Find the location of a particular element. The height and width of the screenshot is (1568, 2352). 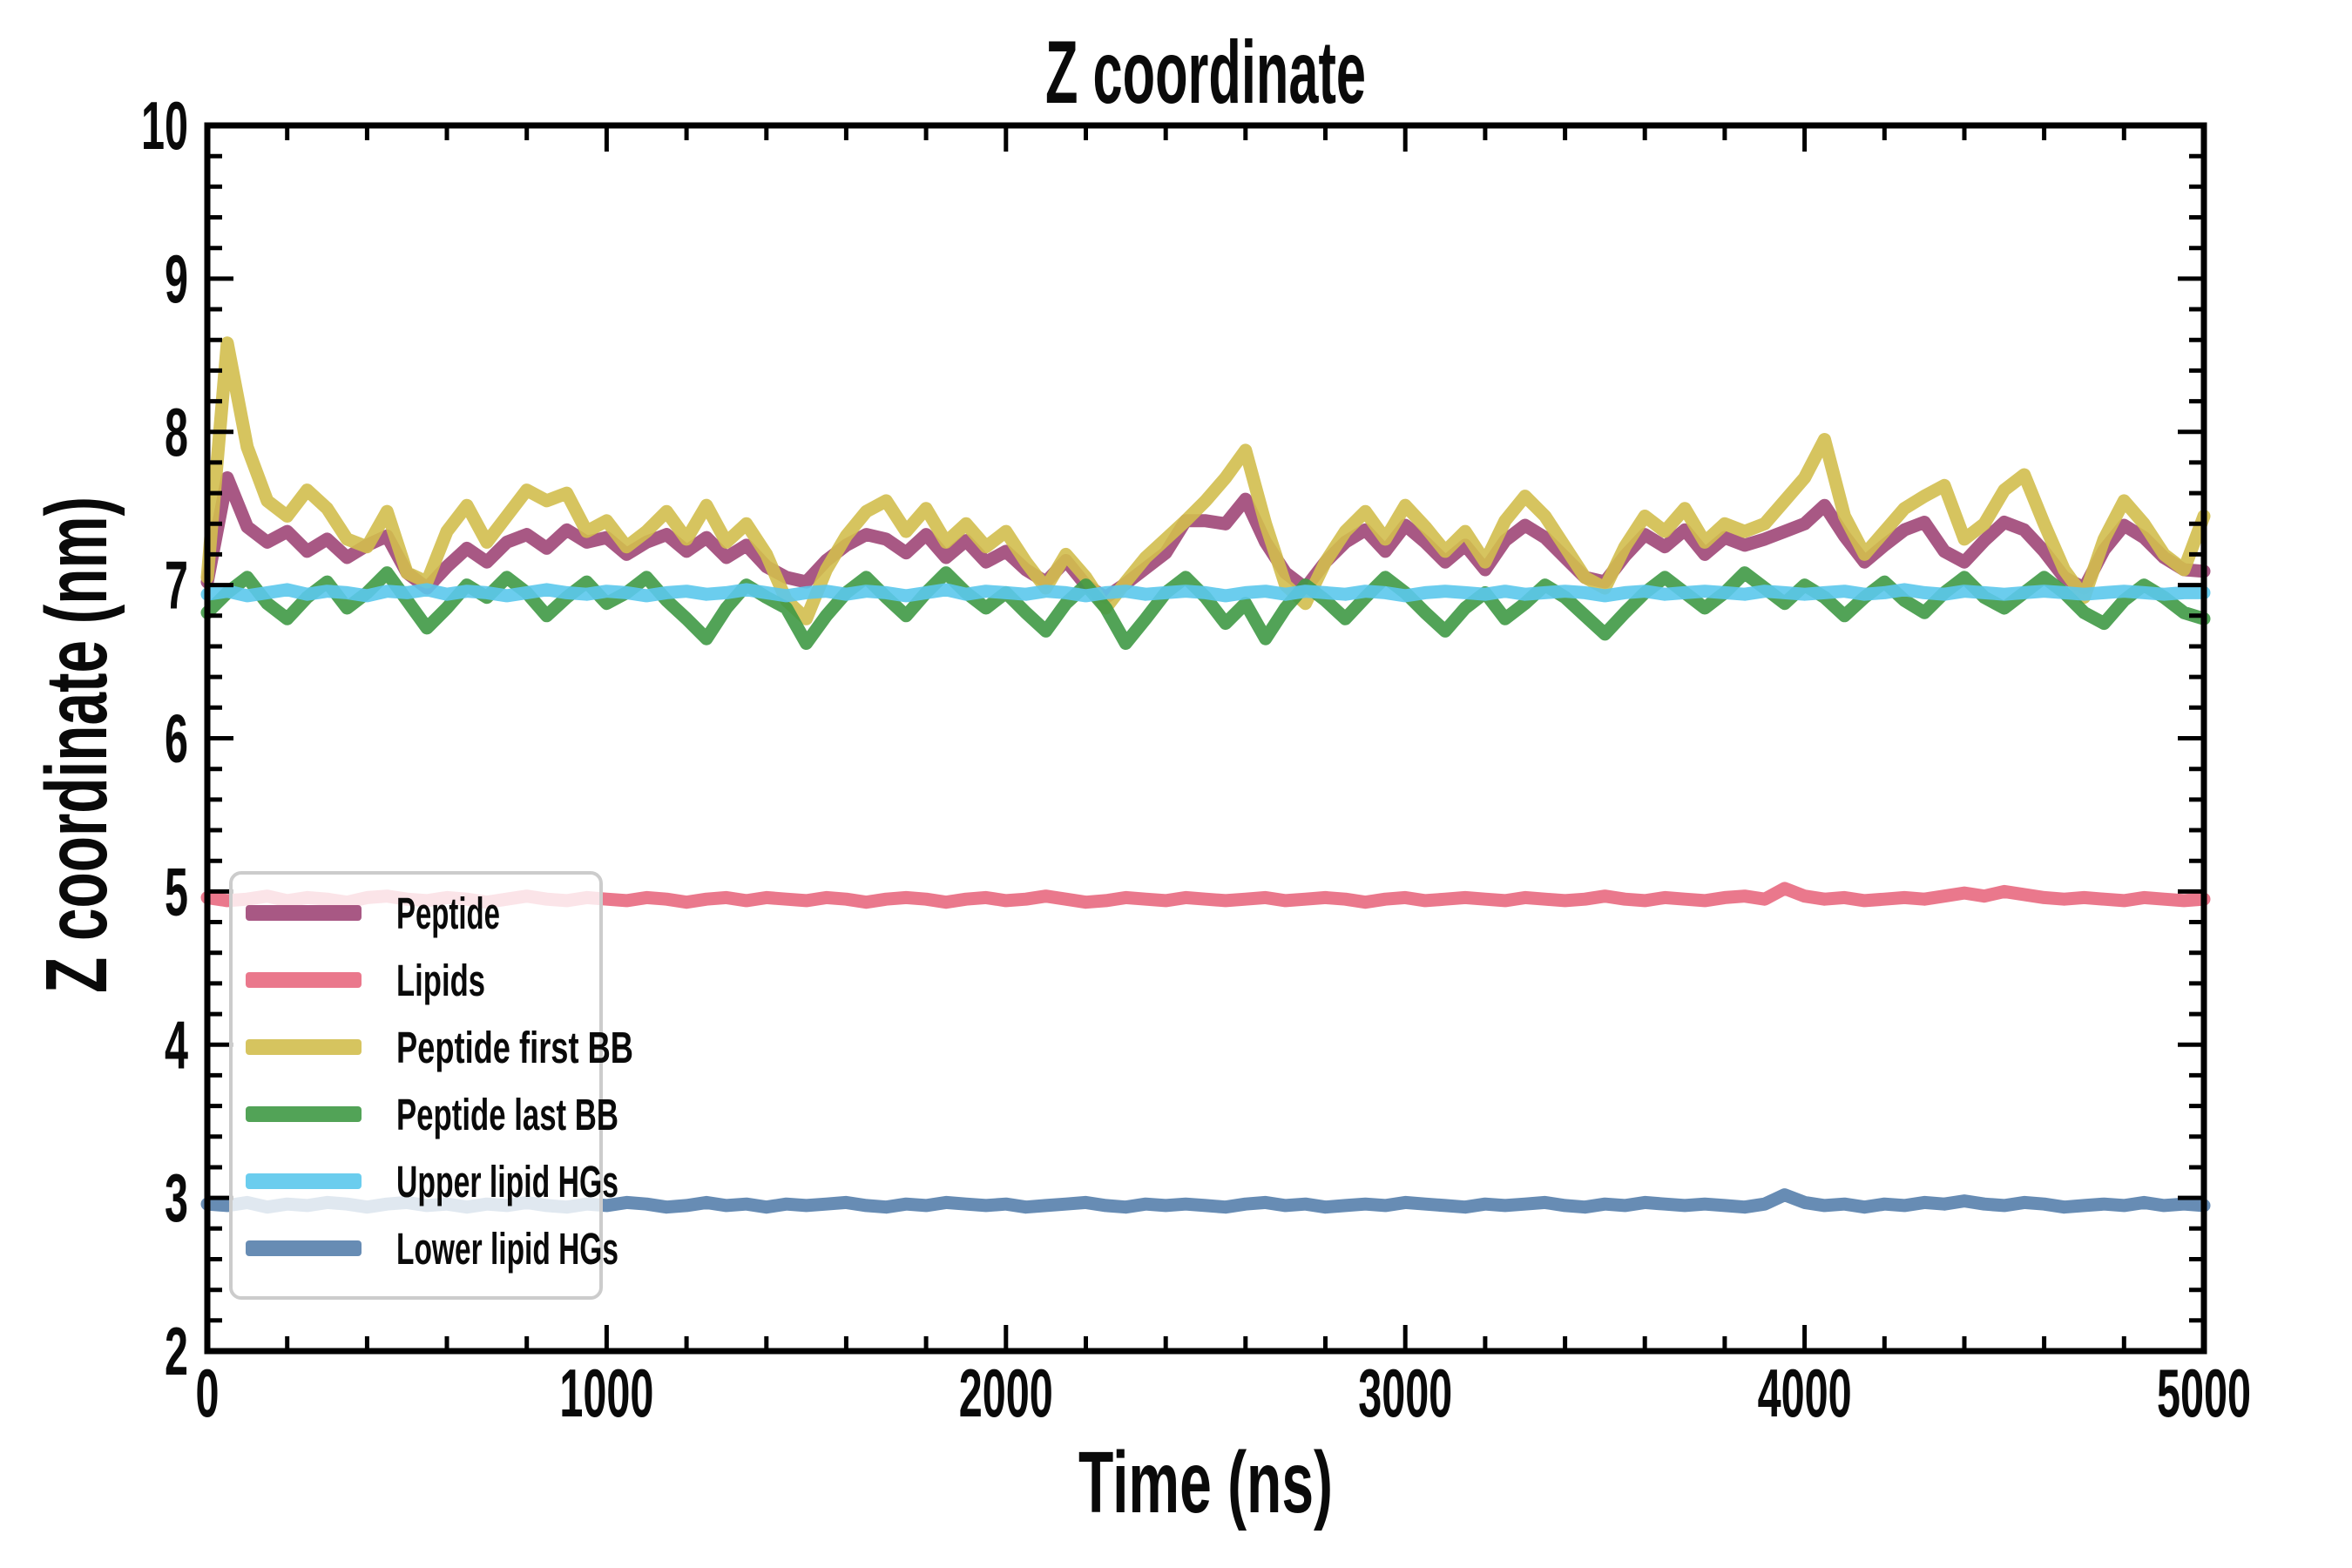

legend-item-label: Peptide is located at coordinates (448, 914).